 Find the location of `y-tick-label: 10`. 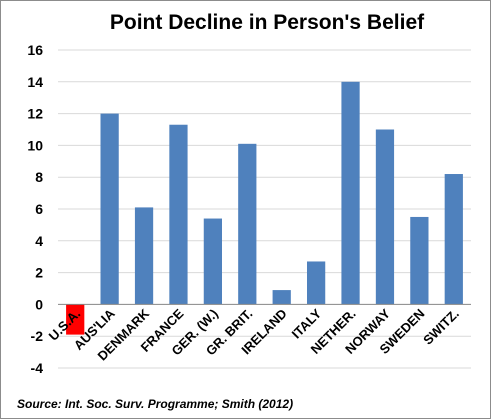

y-tick-label: 10 is located at coordinates (35, 145).